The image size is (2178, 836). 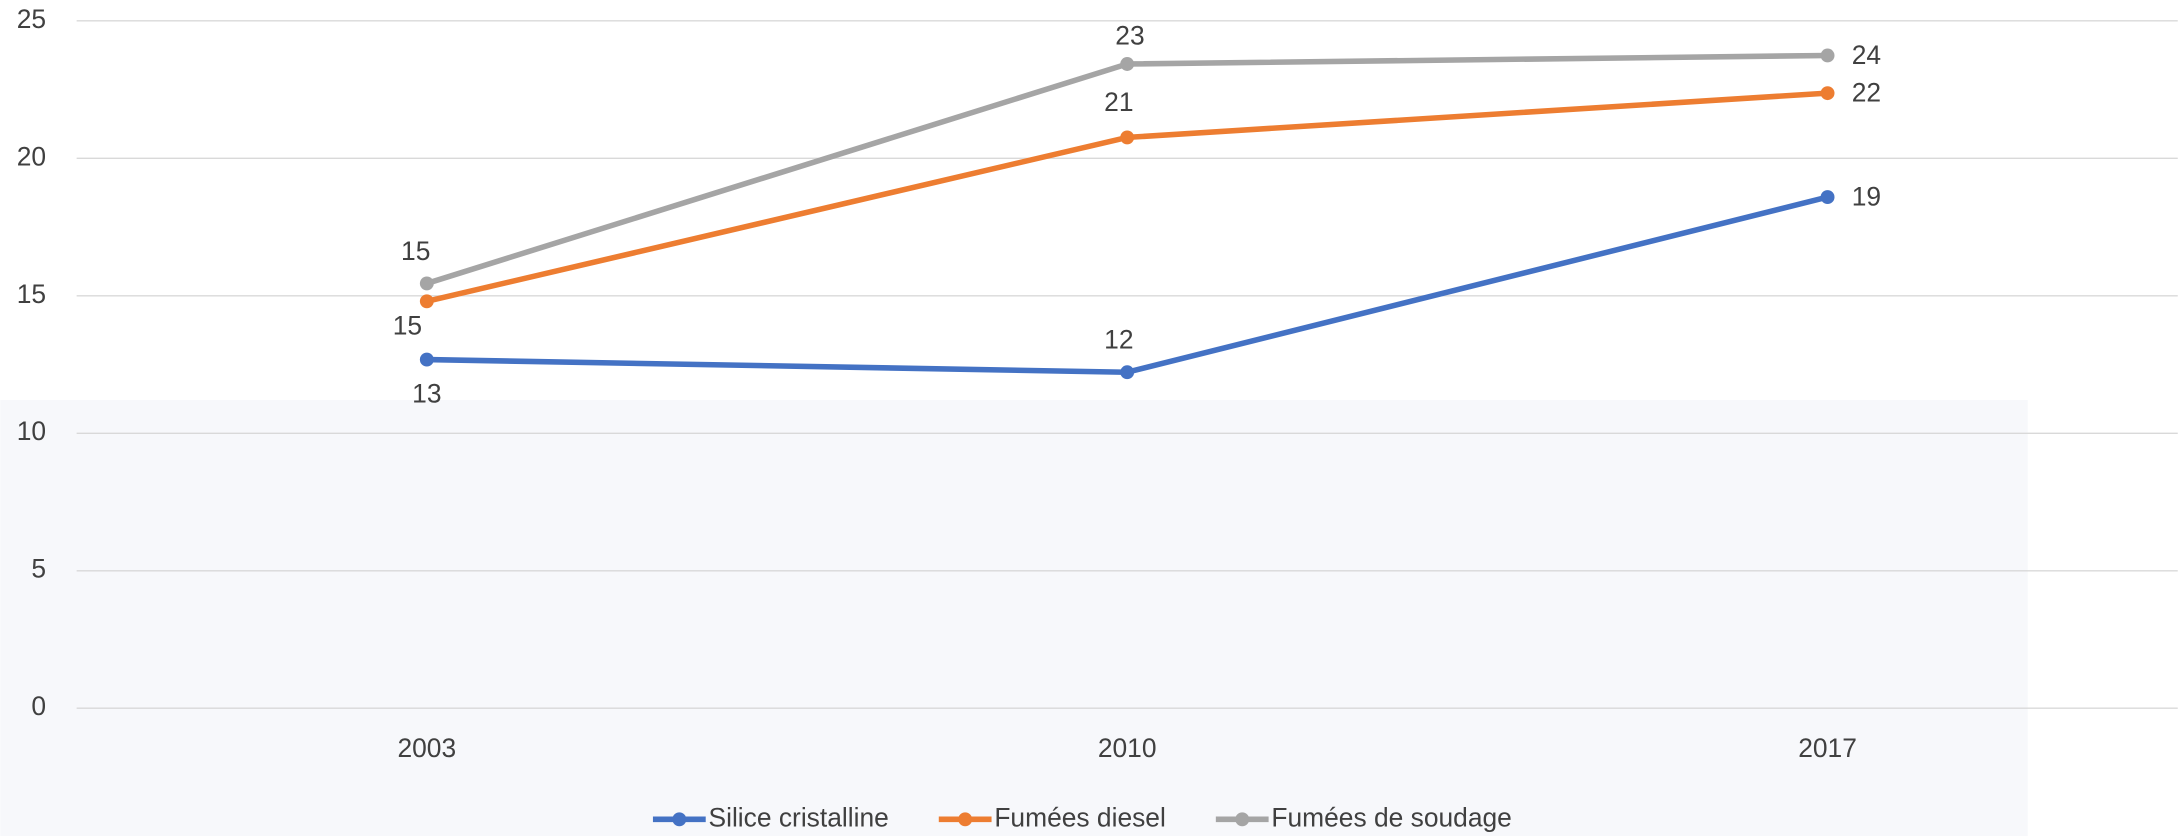 What do you see at coordinates (31, 156) in the screenshot?
I see `y-tick-label: 20` at bounding box center [31, 156].